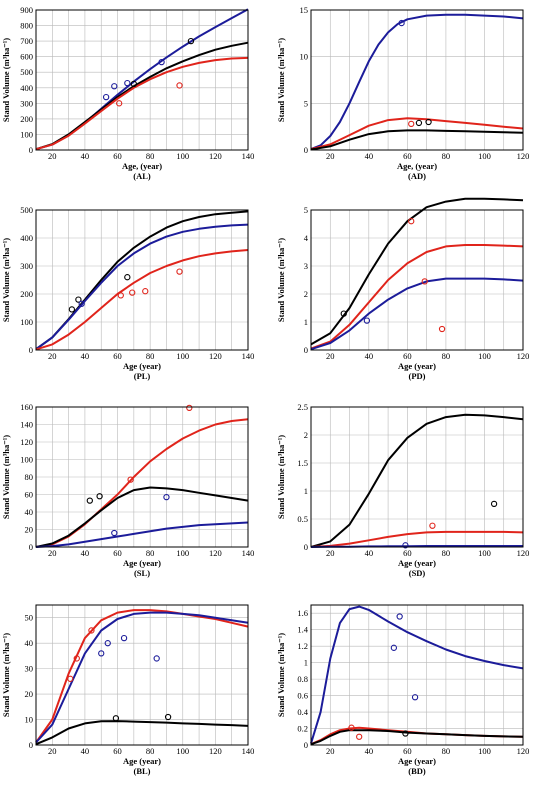 This screenshot has width=550, height=785. I want to click on y-tick-label: 160, so click(26, 407).